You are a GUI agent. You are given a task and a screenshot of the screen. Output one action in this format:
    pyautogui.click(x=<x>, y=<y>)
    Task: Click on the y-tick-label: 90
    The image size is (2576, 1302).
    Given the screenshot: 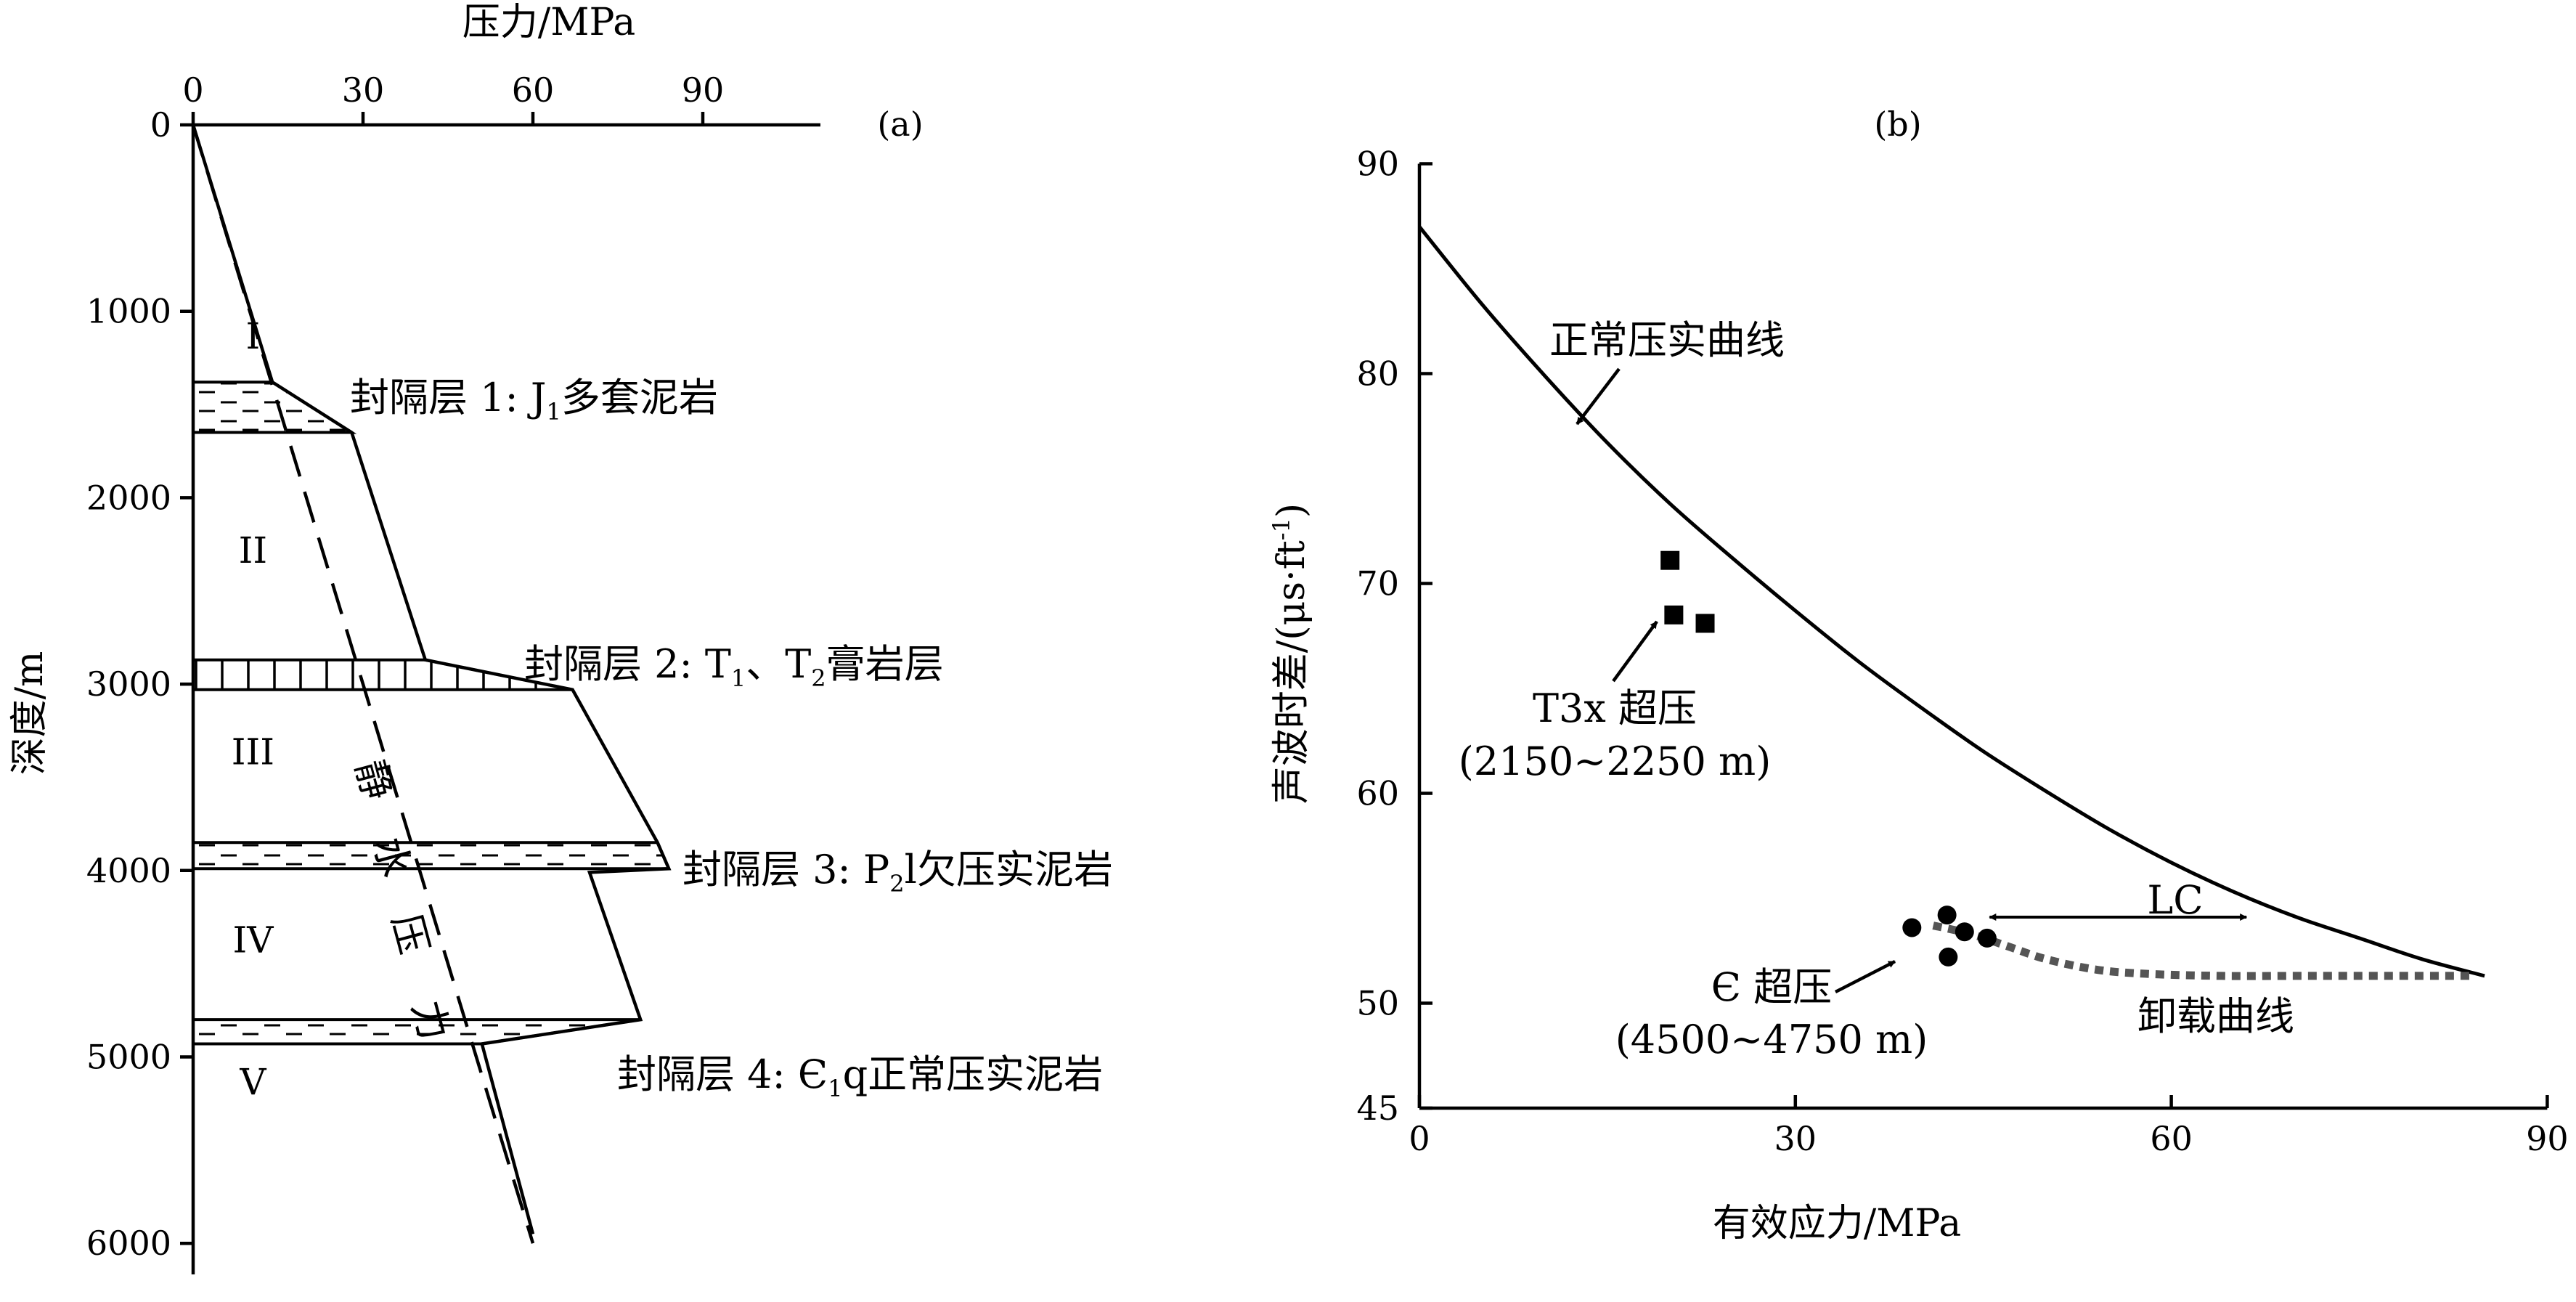 What is the action you would take?
    pyautogui.click(x=1377, y=164)
    